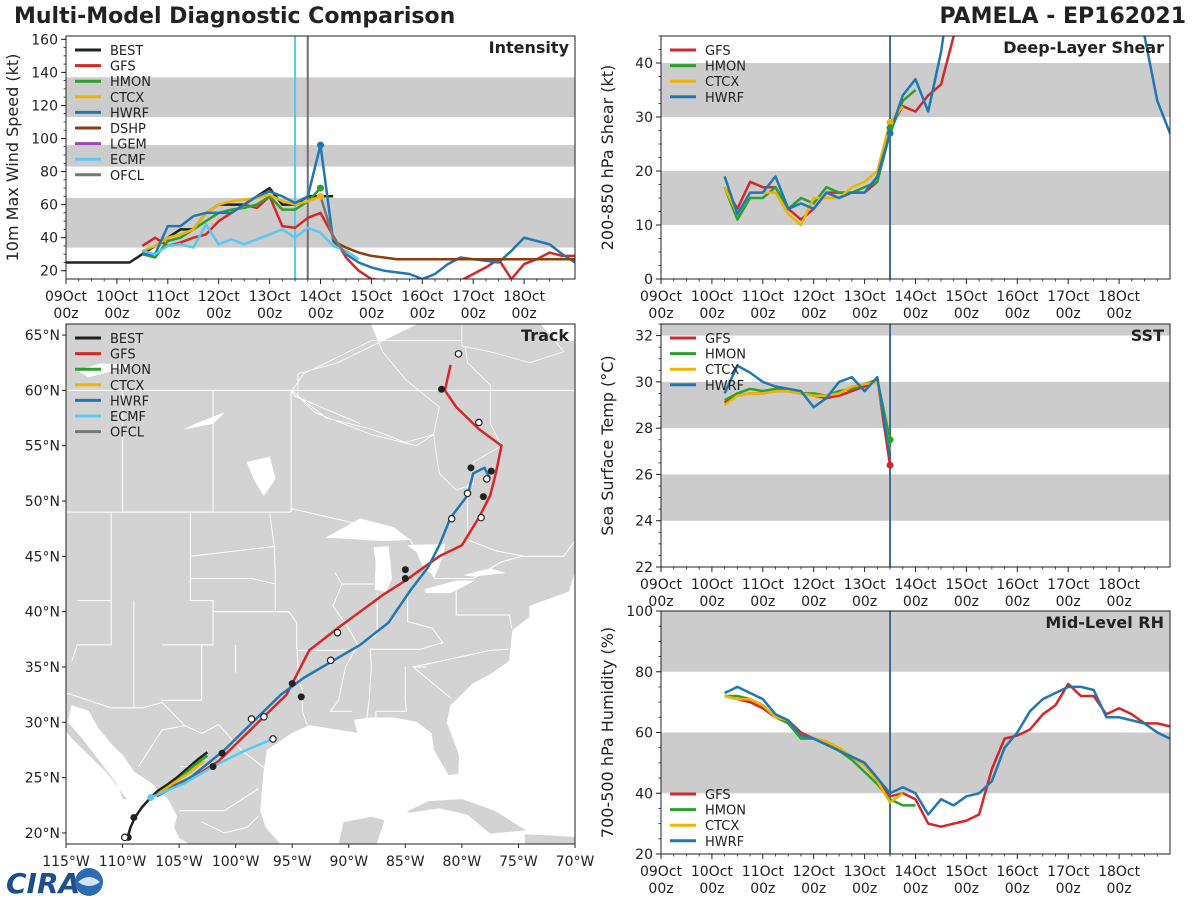 The image size is (1200, 900). I want to click on legend-entry-best: BEST, so click(126, 339).